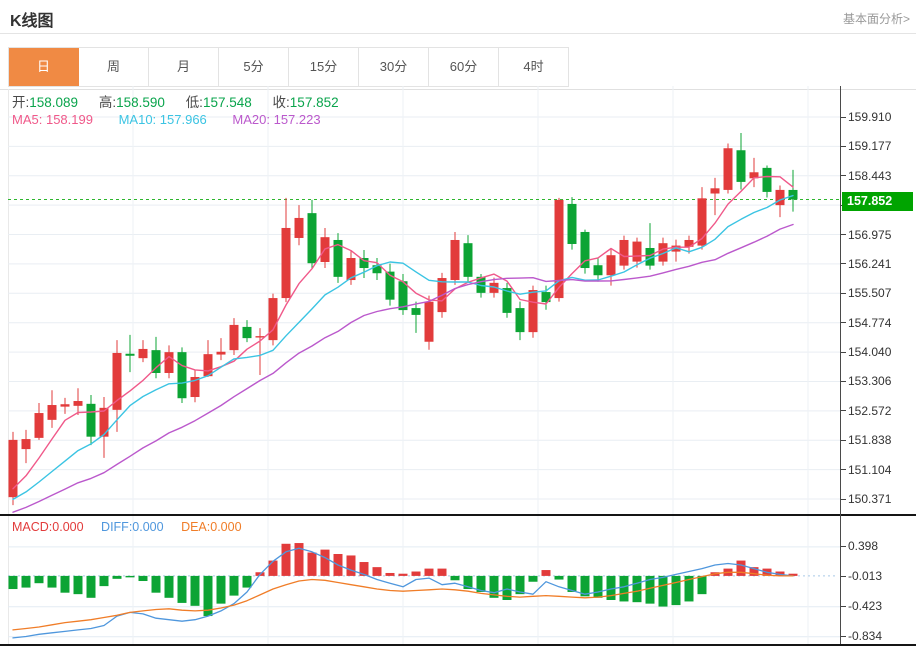 Image resolution: width=916 pixels, height=649 pixels. What do you see at coordinates (865, 636) in the screenshot?
I see `macd-tick-label: -0.834` at bounding box center [865, 636].